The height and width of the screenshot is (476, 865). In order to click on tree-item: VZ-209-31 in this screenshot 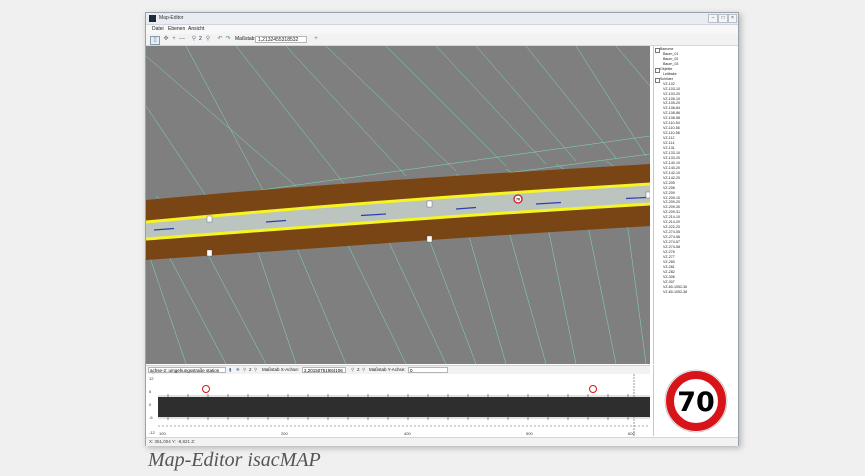, I will do `click(671, 212)`.